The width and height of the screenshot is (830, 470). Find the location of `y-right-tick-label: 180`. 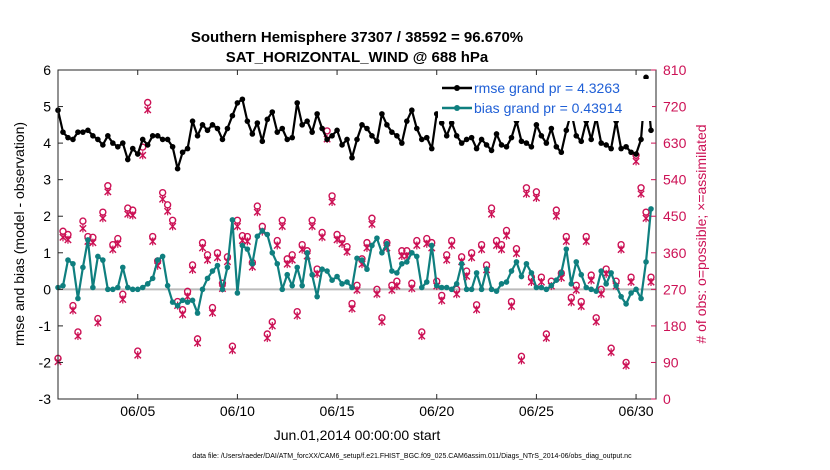

y-right-tick-label: 180 is located at coordinates (675, 326).